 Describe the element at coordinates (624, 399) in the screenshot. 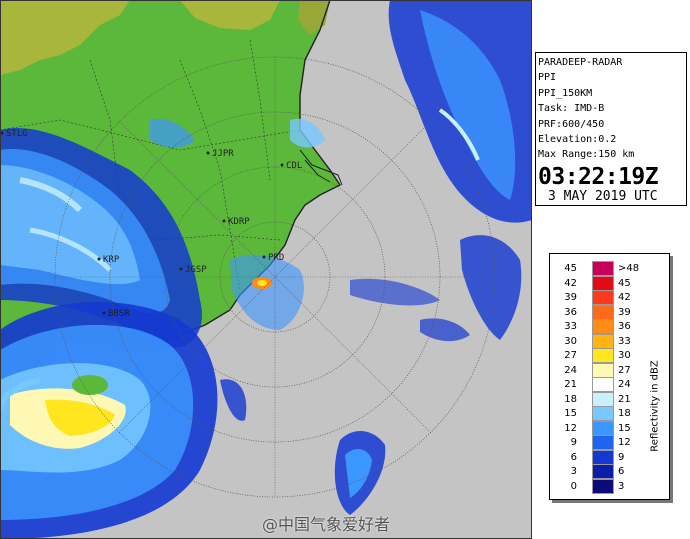

I see `legend-high-value: 21` at that location.